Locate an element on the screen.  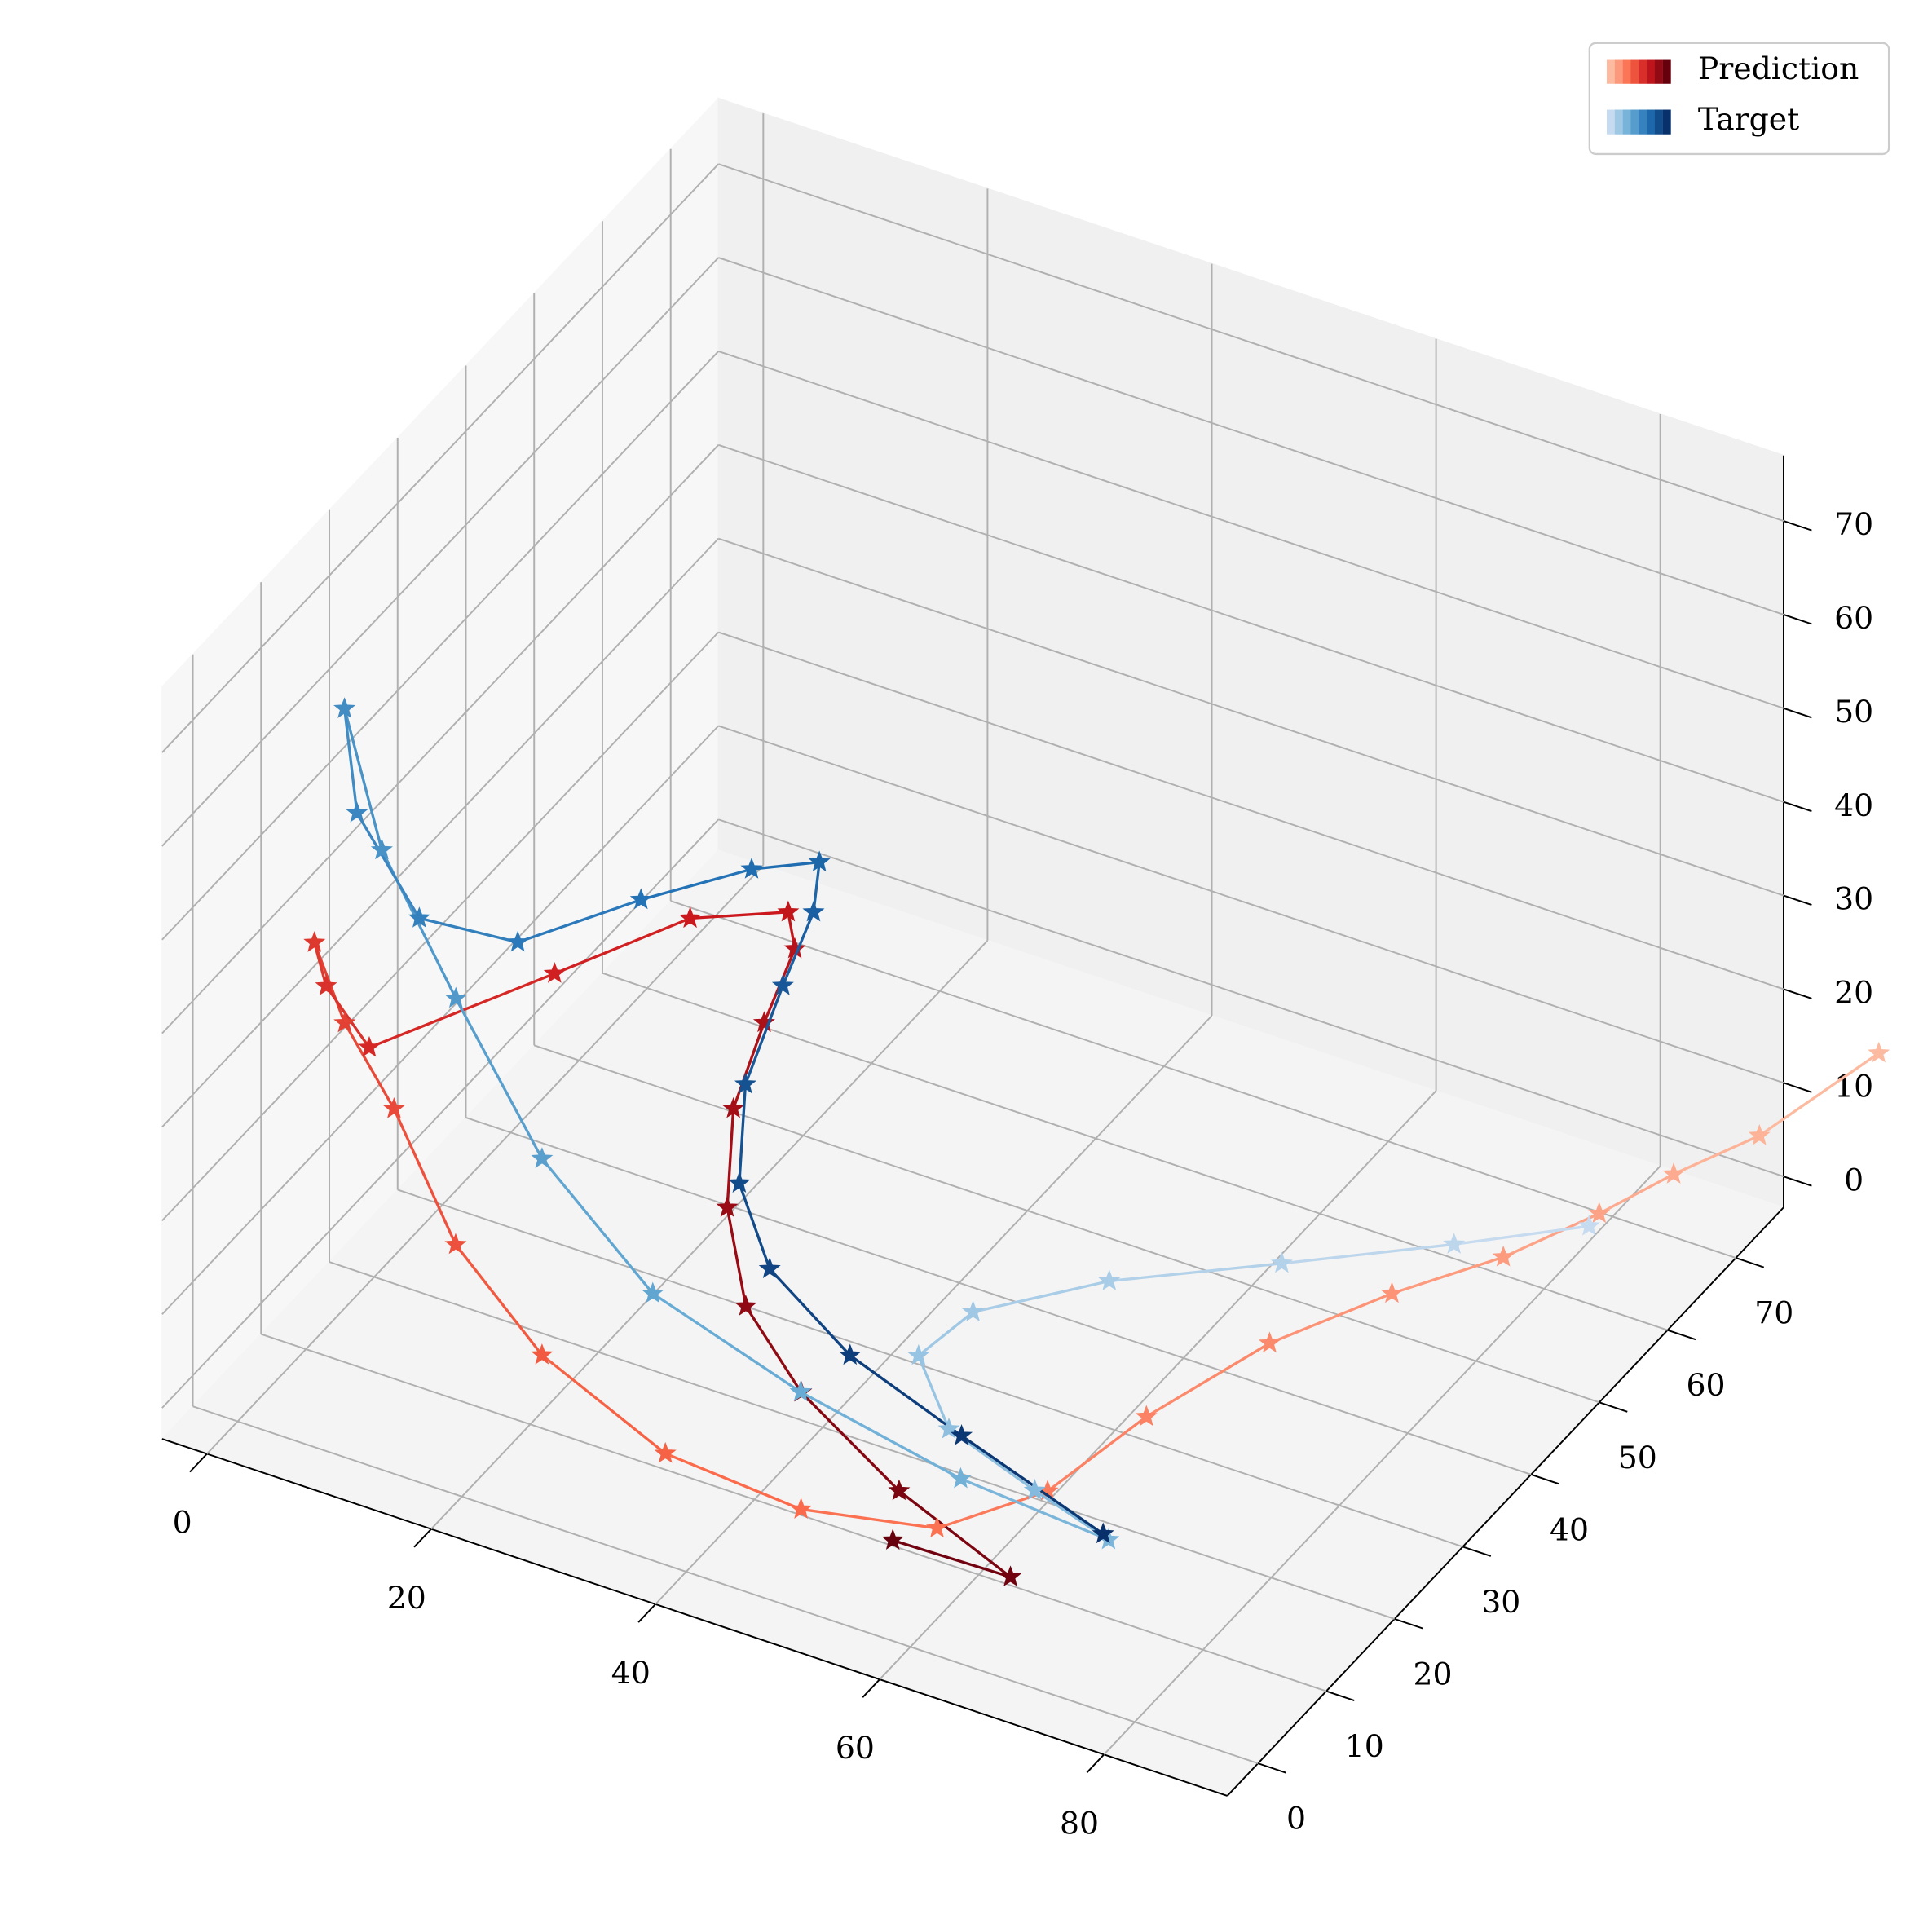
y-tick-label: 0 is located at coordinates (1296, 1819).